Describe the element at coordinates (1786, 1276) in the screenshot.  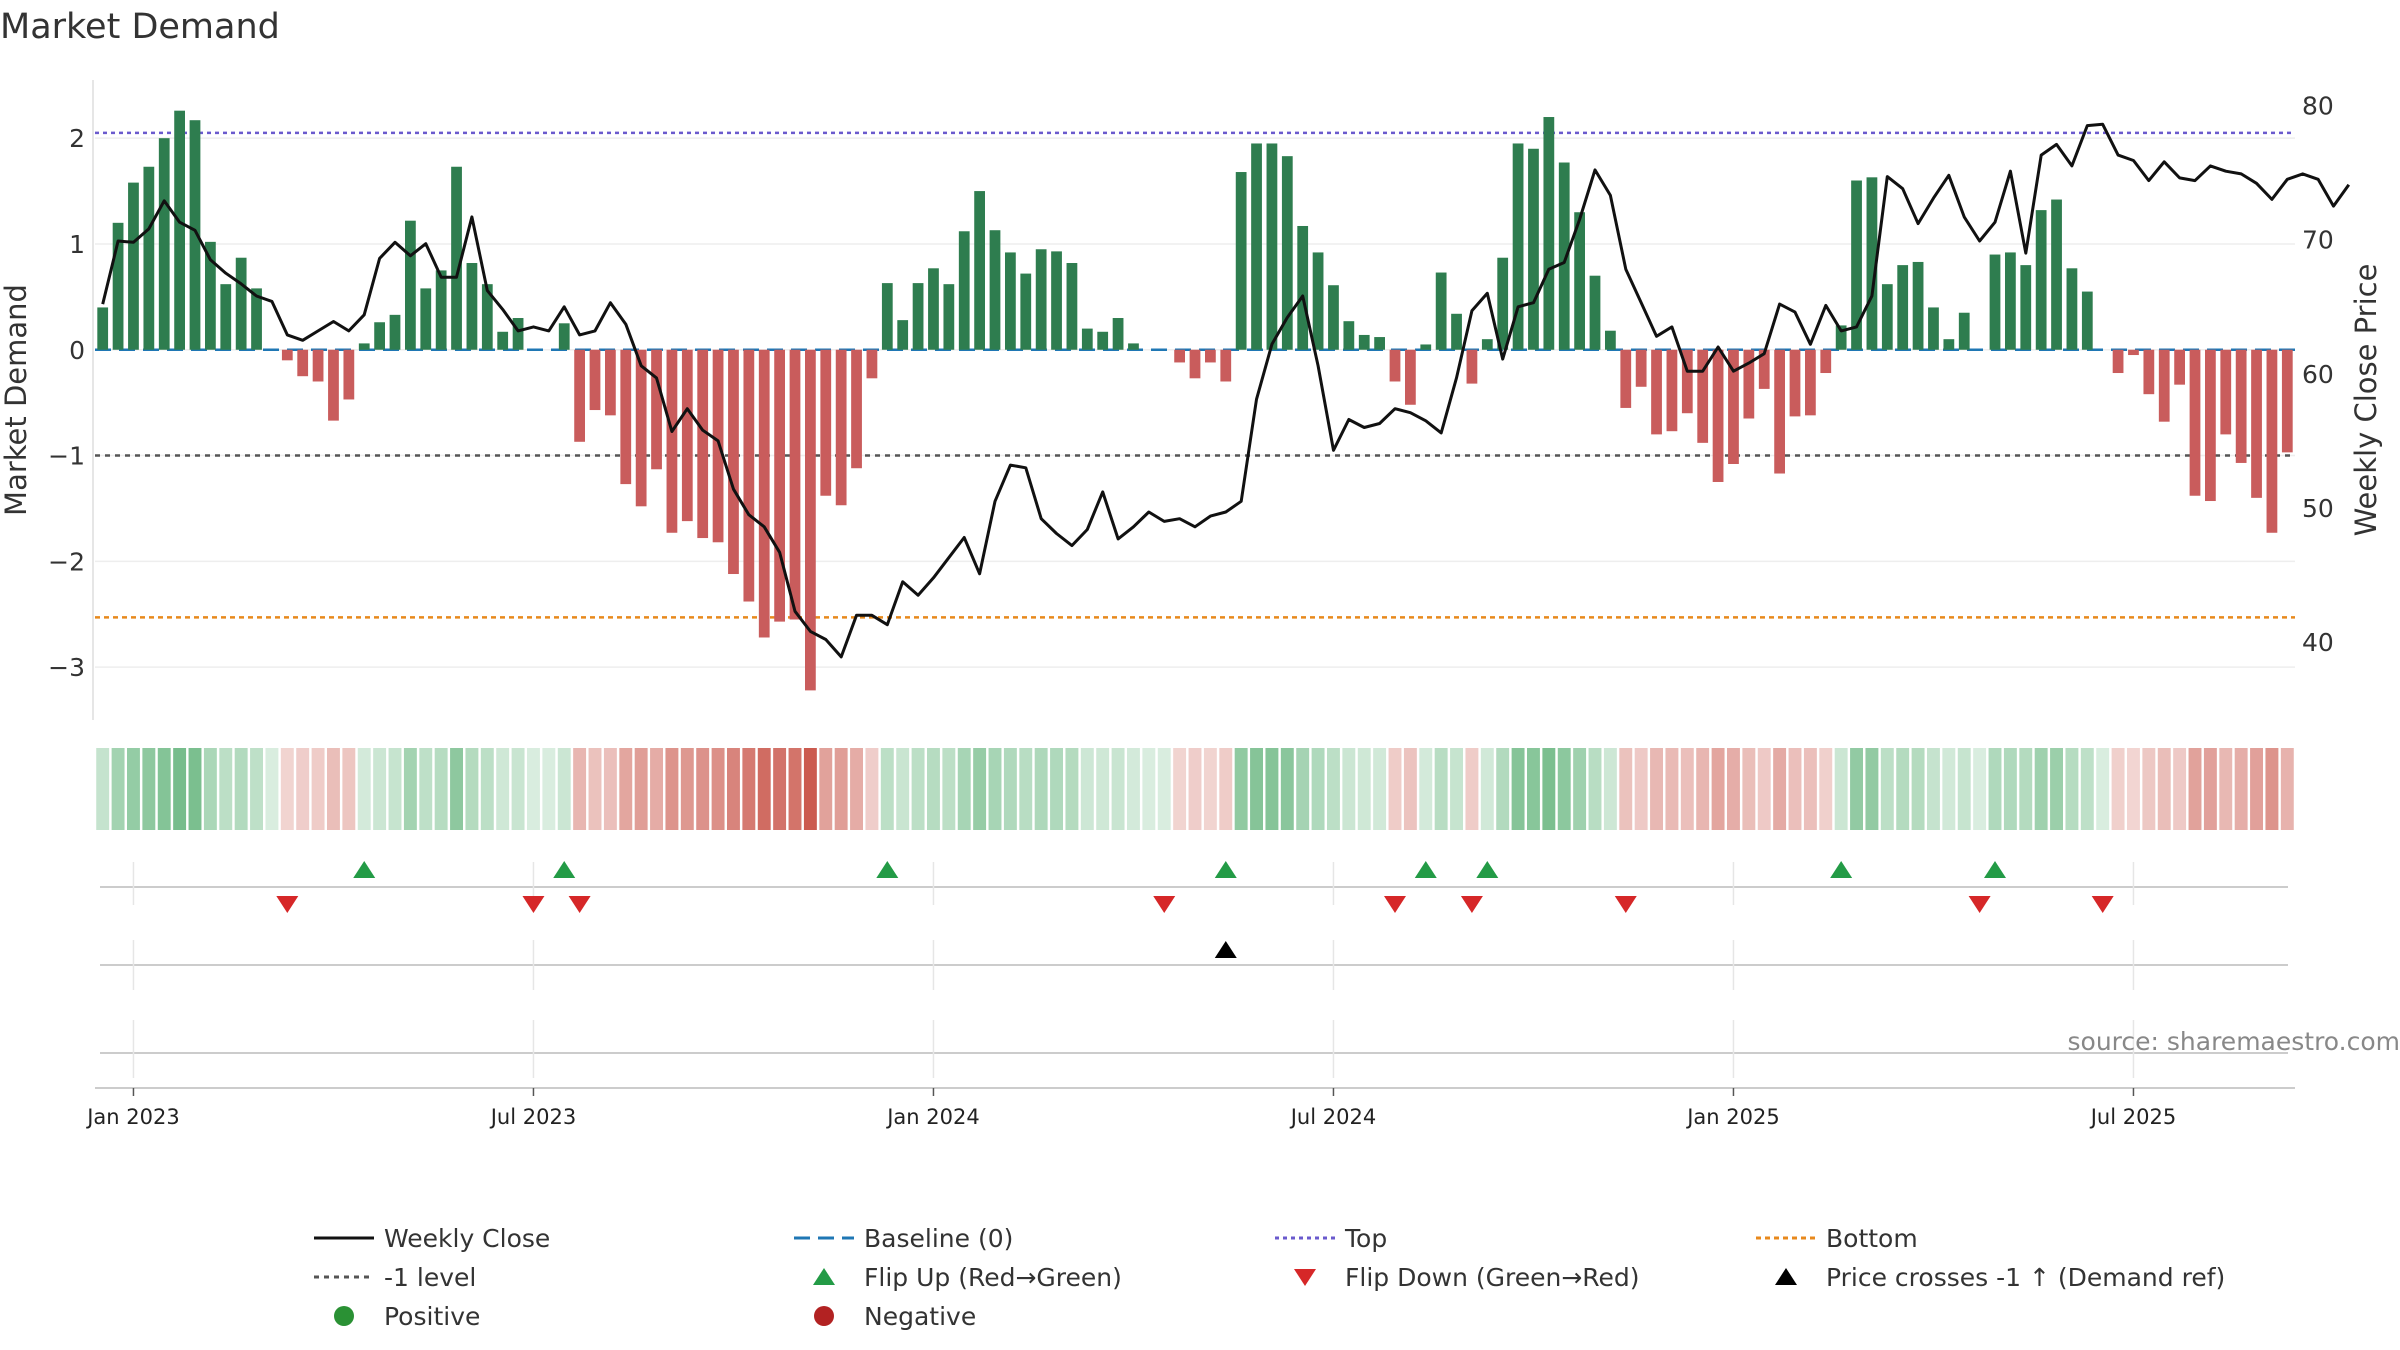
I see `legend-price-cross-swatch` at that location.